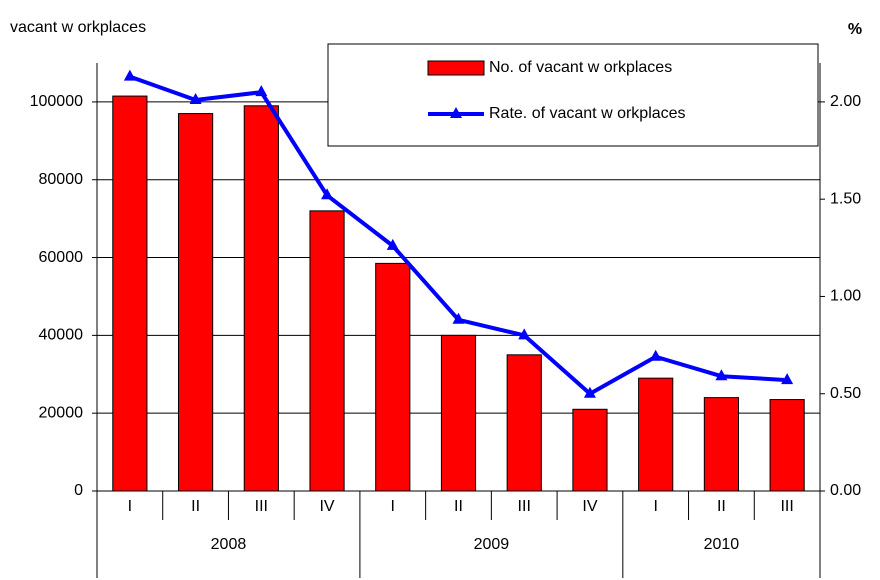 This screenshot has height=580, width=880. What do you see at coordinates (61, 179) in the screenshot?
I see `y-tick-label: 80000` at bounding box center [61, 179].